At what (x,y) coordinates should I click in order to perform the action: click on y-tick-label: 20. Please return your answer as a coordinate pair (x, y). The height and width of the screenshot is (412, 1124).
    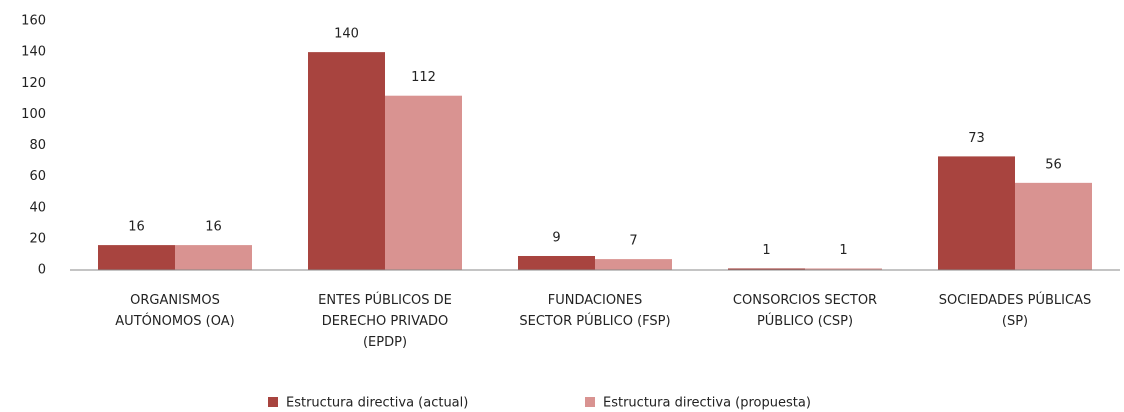
    Looking at the image, I should click on (37, 238).